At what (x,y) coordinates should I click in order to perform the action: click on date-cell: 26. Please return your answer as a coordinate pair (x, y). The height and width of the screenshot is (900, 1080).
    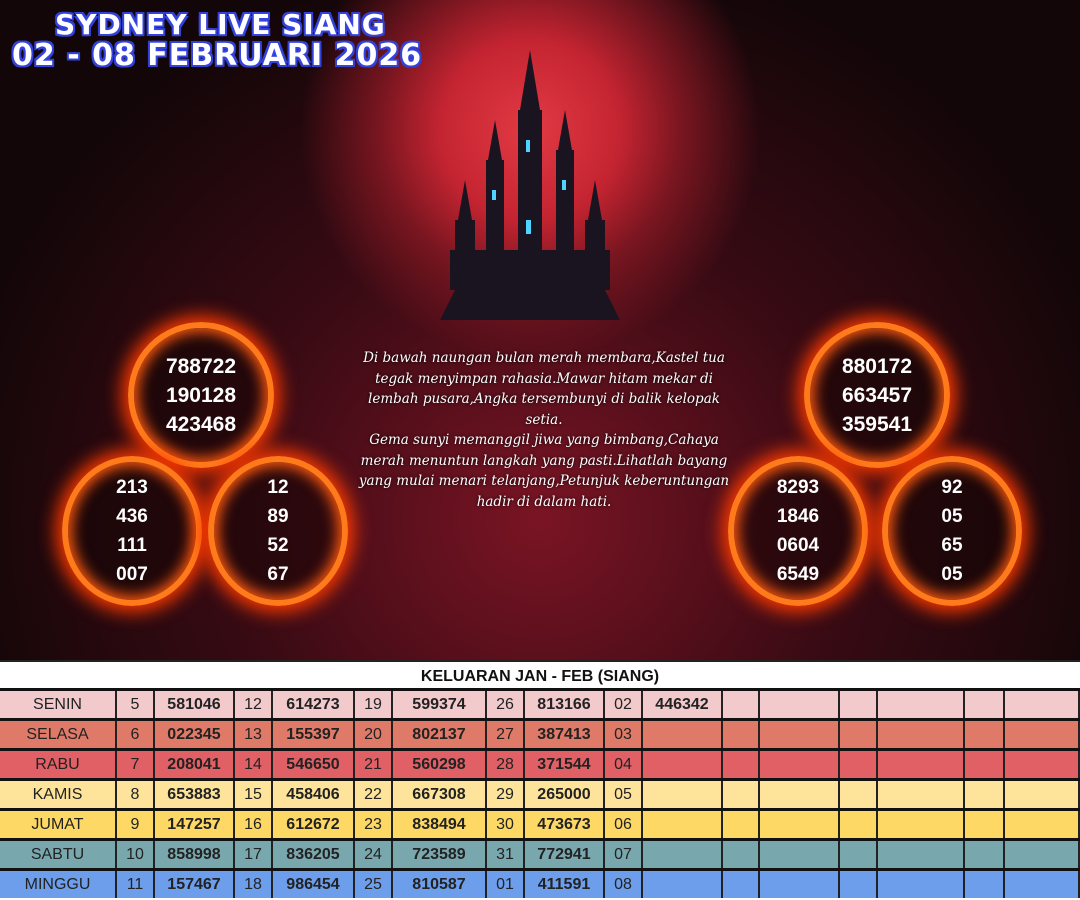
    Looking at the image, I should click on (506, 704).